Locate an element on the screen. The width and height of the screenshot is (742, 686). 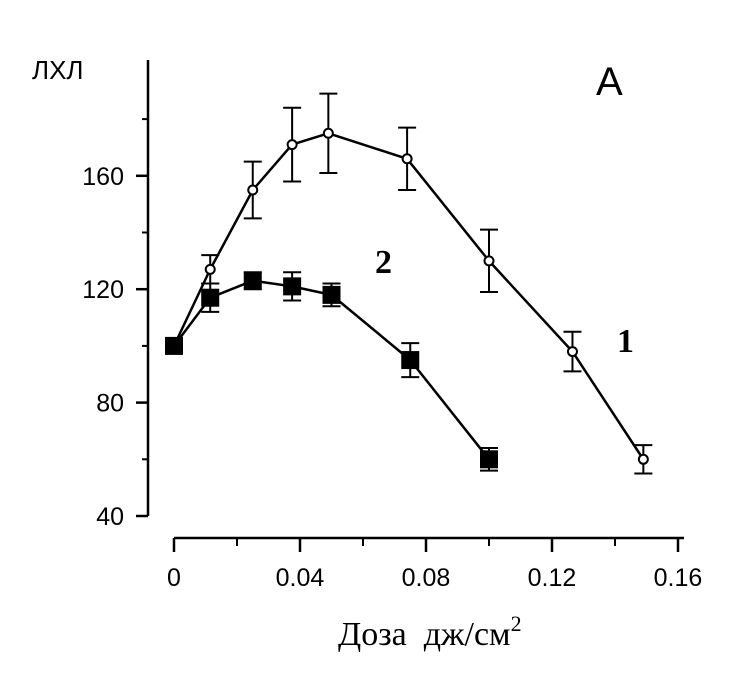
x-tick-label-0: 0 is located at coordinates (174, 578).